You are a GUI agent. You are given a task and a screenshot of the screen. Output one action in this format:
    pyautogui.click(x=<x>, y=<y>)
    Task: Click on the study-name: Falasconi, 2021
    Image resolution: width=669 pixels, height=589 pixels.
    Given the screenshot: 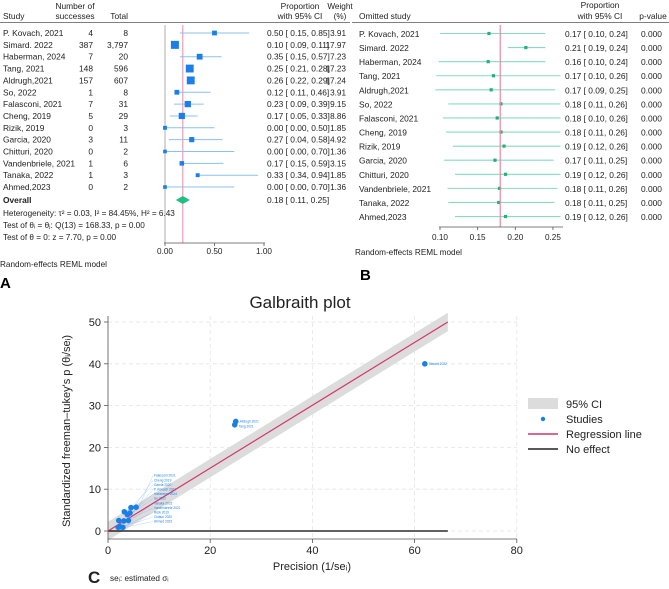 What is the action you would take?
    pyautogui.click(x=32, y=104)
    